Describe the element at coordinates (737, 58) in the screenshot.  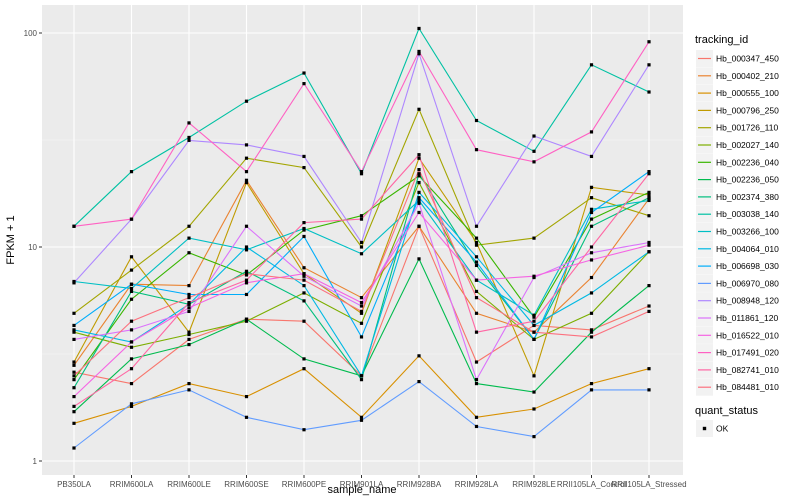
I see `legend-item: Hb_000347_450` at that location.